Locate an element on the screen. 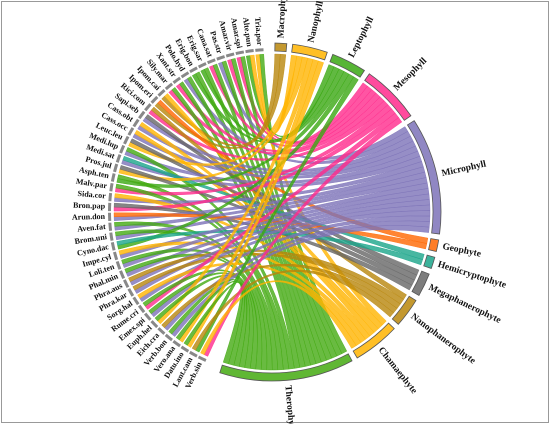  group-label: Macrophyll is located at coordinates (282, 19).